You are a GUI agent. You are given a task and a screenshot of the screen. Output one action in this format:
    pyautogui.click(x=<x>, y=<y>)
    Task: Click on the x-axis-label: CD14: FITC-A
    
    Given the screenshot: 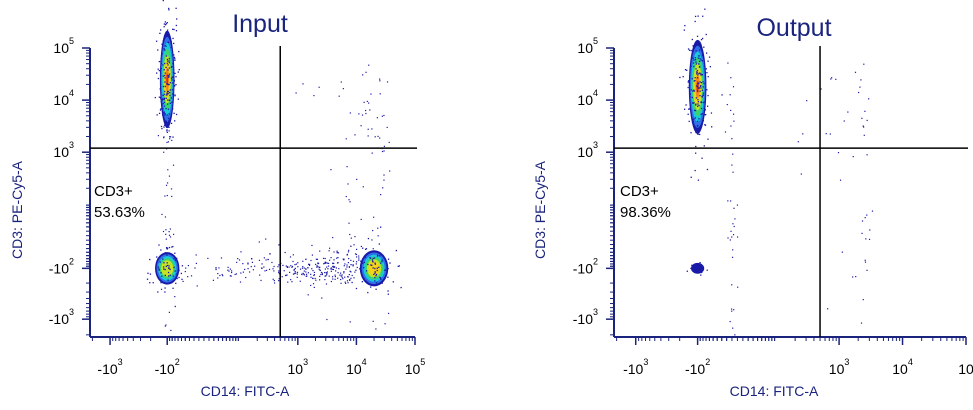 What is the action you would take?
    pyautogui.click(x=245, y=391)
    